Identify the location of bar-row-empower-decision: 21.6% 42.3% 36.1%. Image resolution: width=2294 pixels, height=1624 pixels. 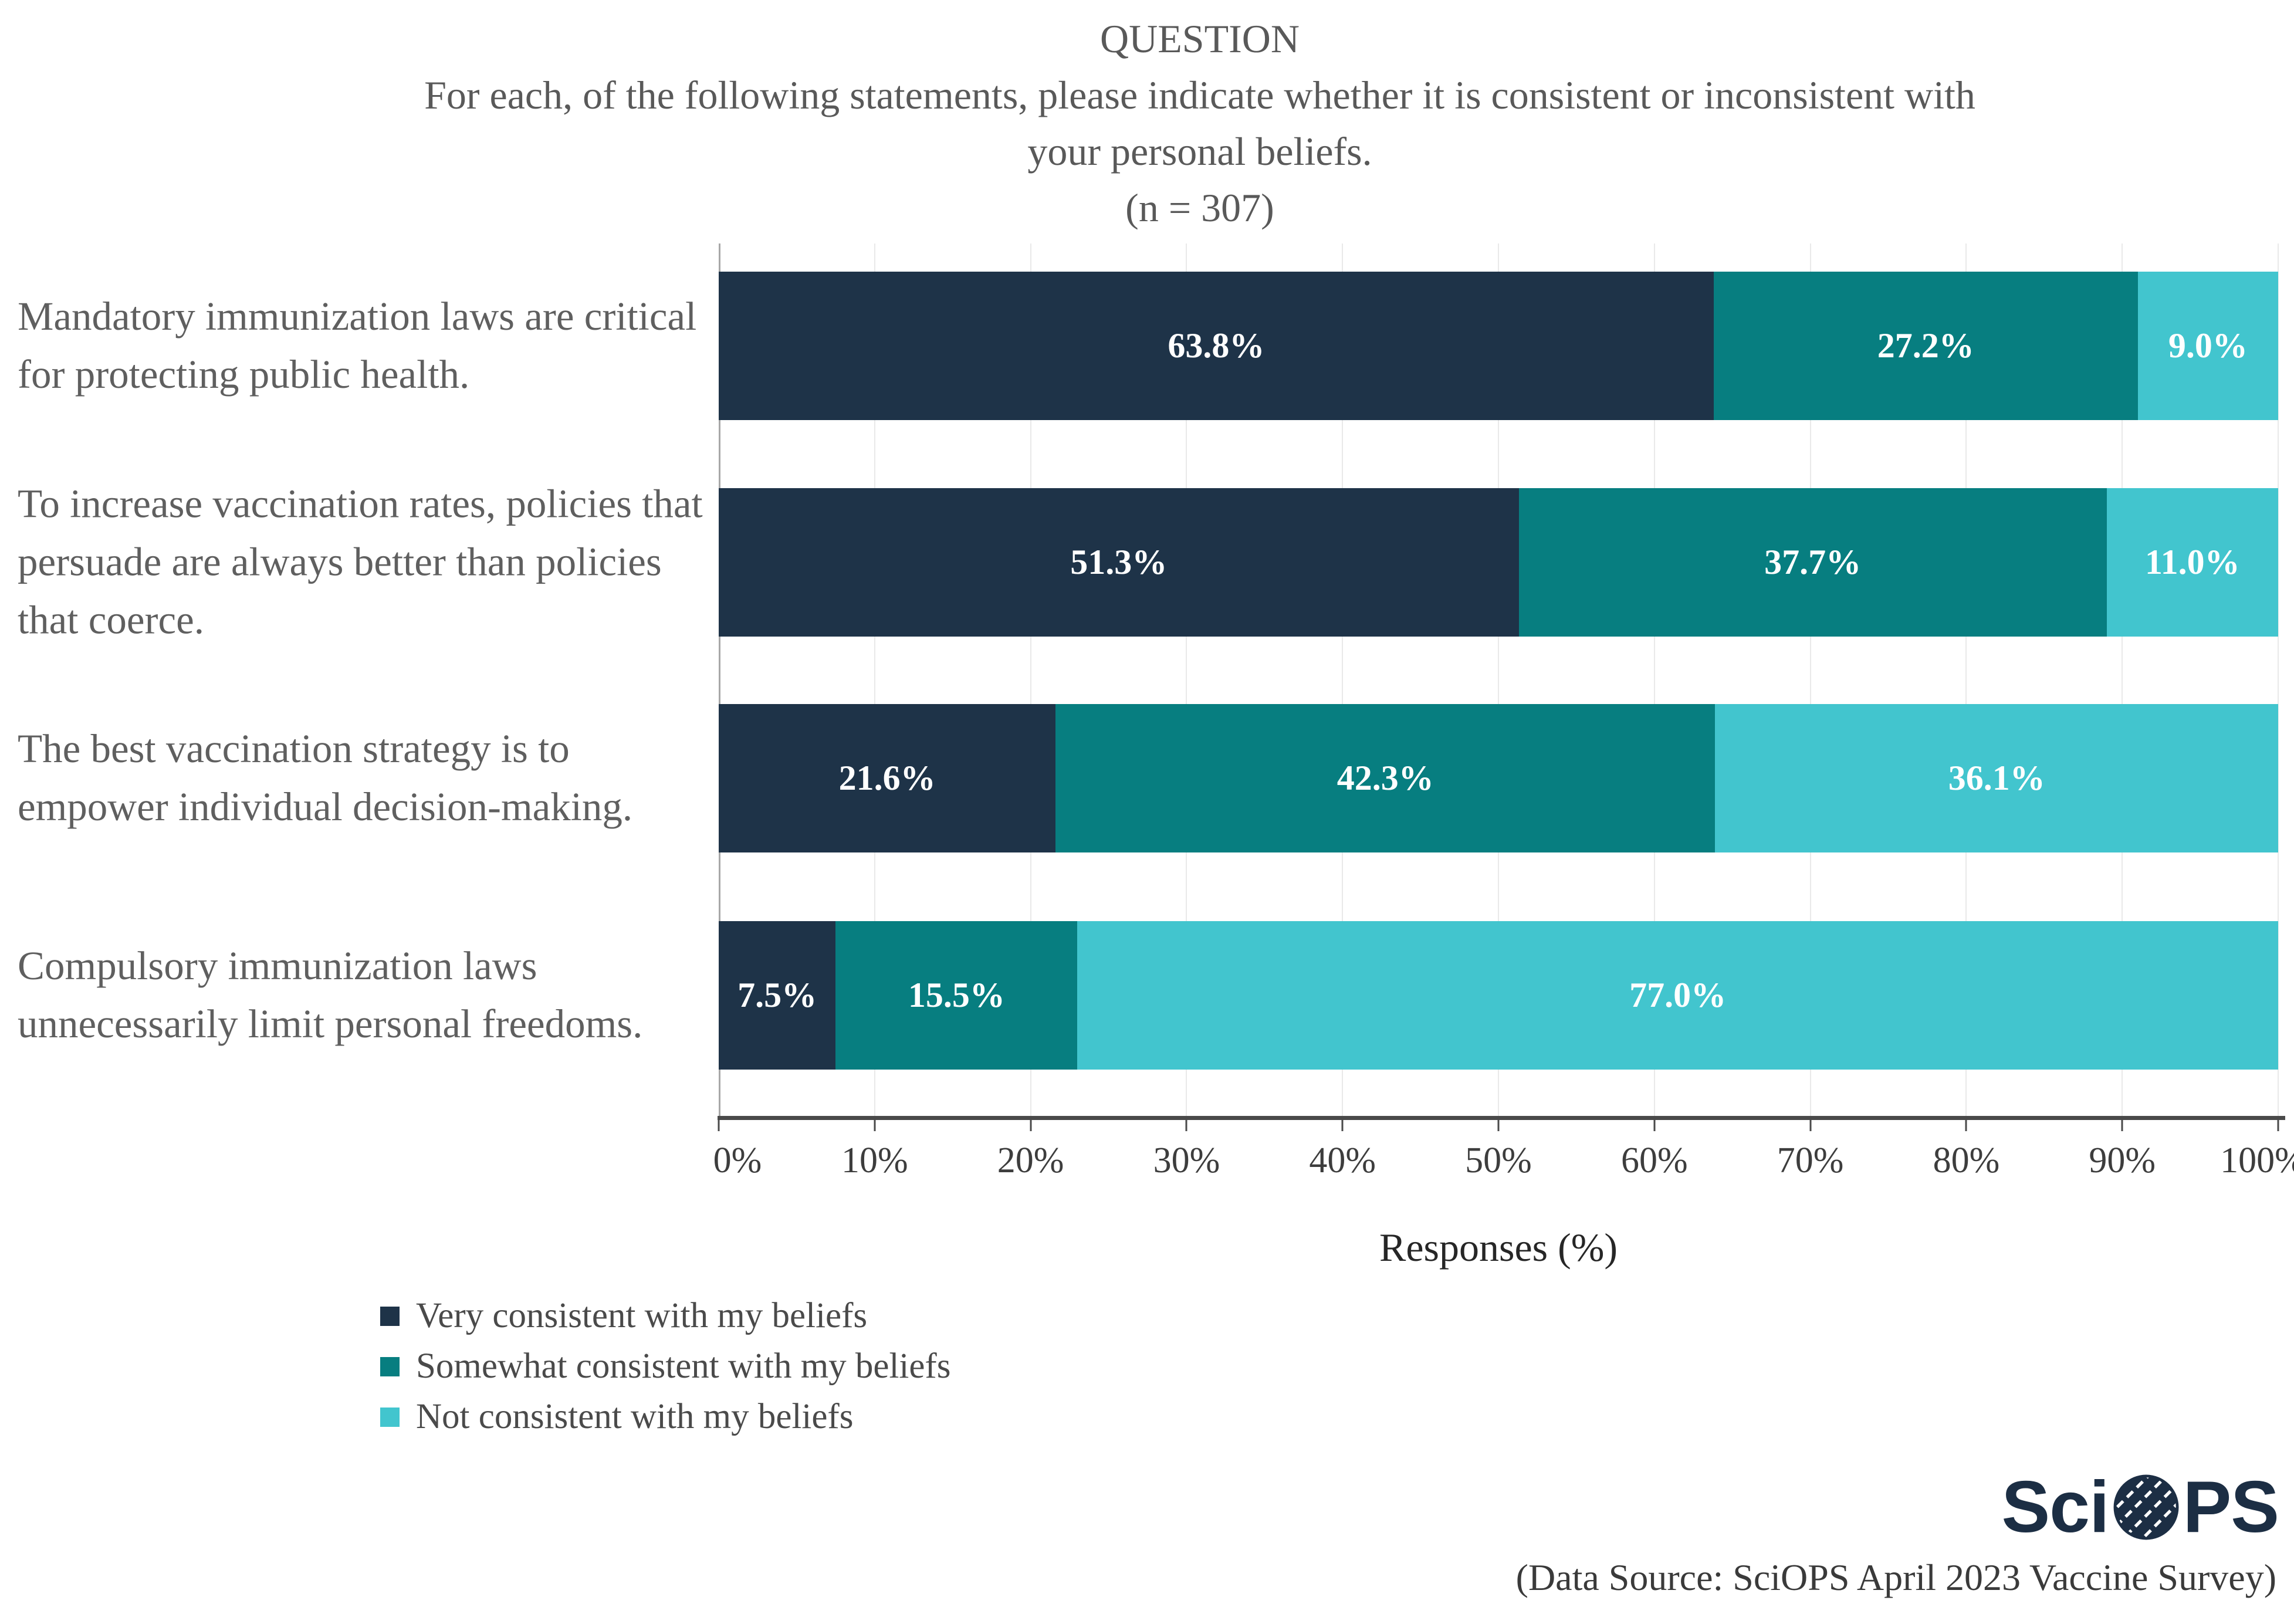
(1498, 778).